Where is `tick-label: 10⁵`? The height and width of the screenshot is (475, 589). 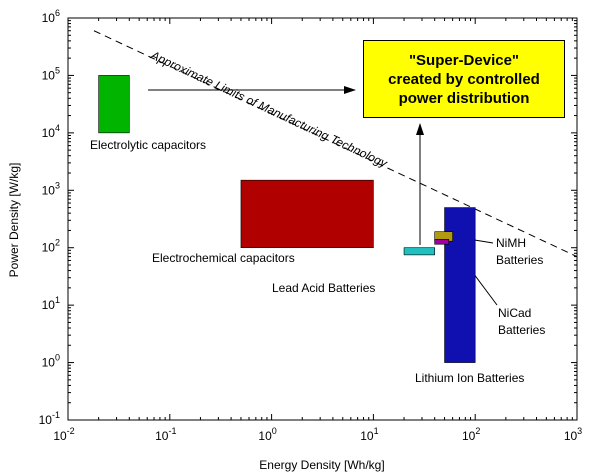 tick-label: 10⁵ is located at coordinates (51, 73).